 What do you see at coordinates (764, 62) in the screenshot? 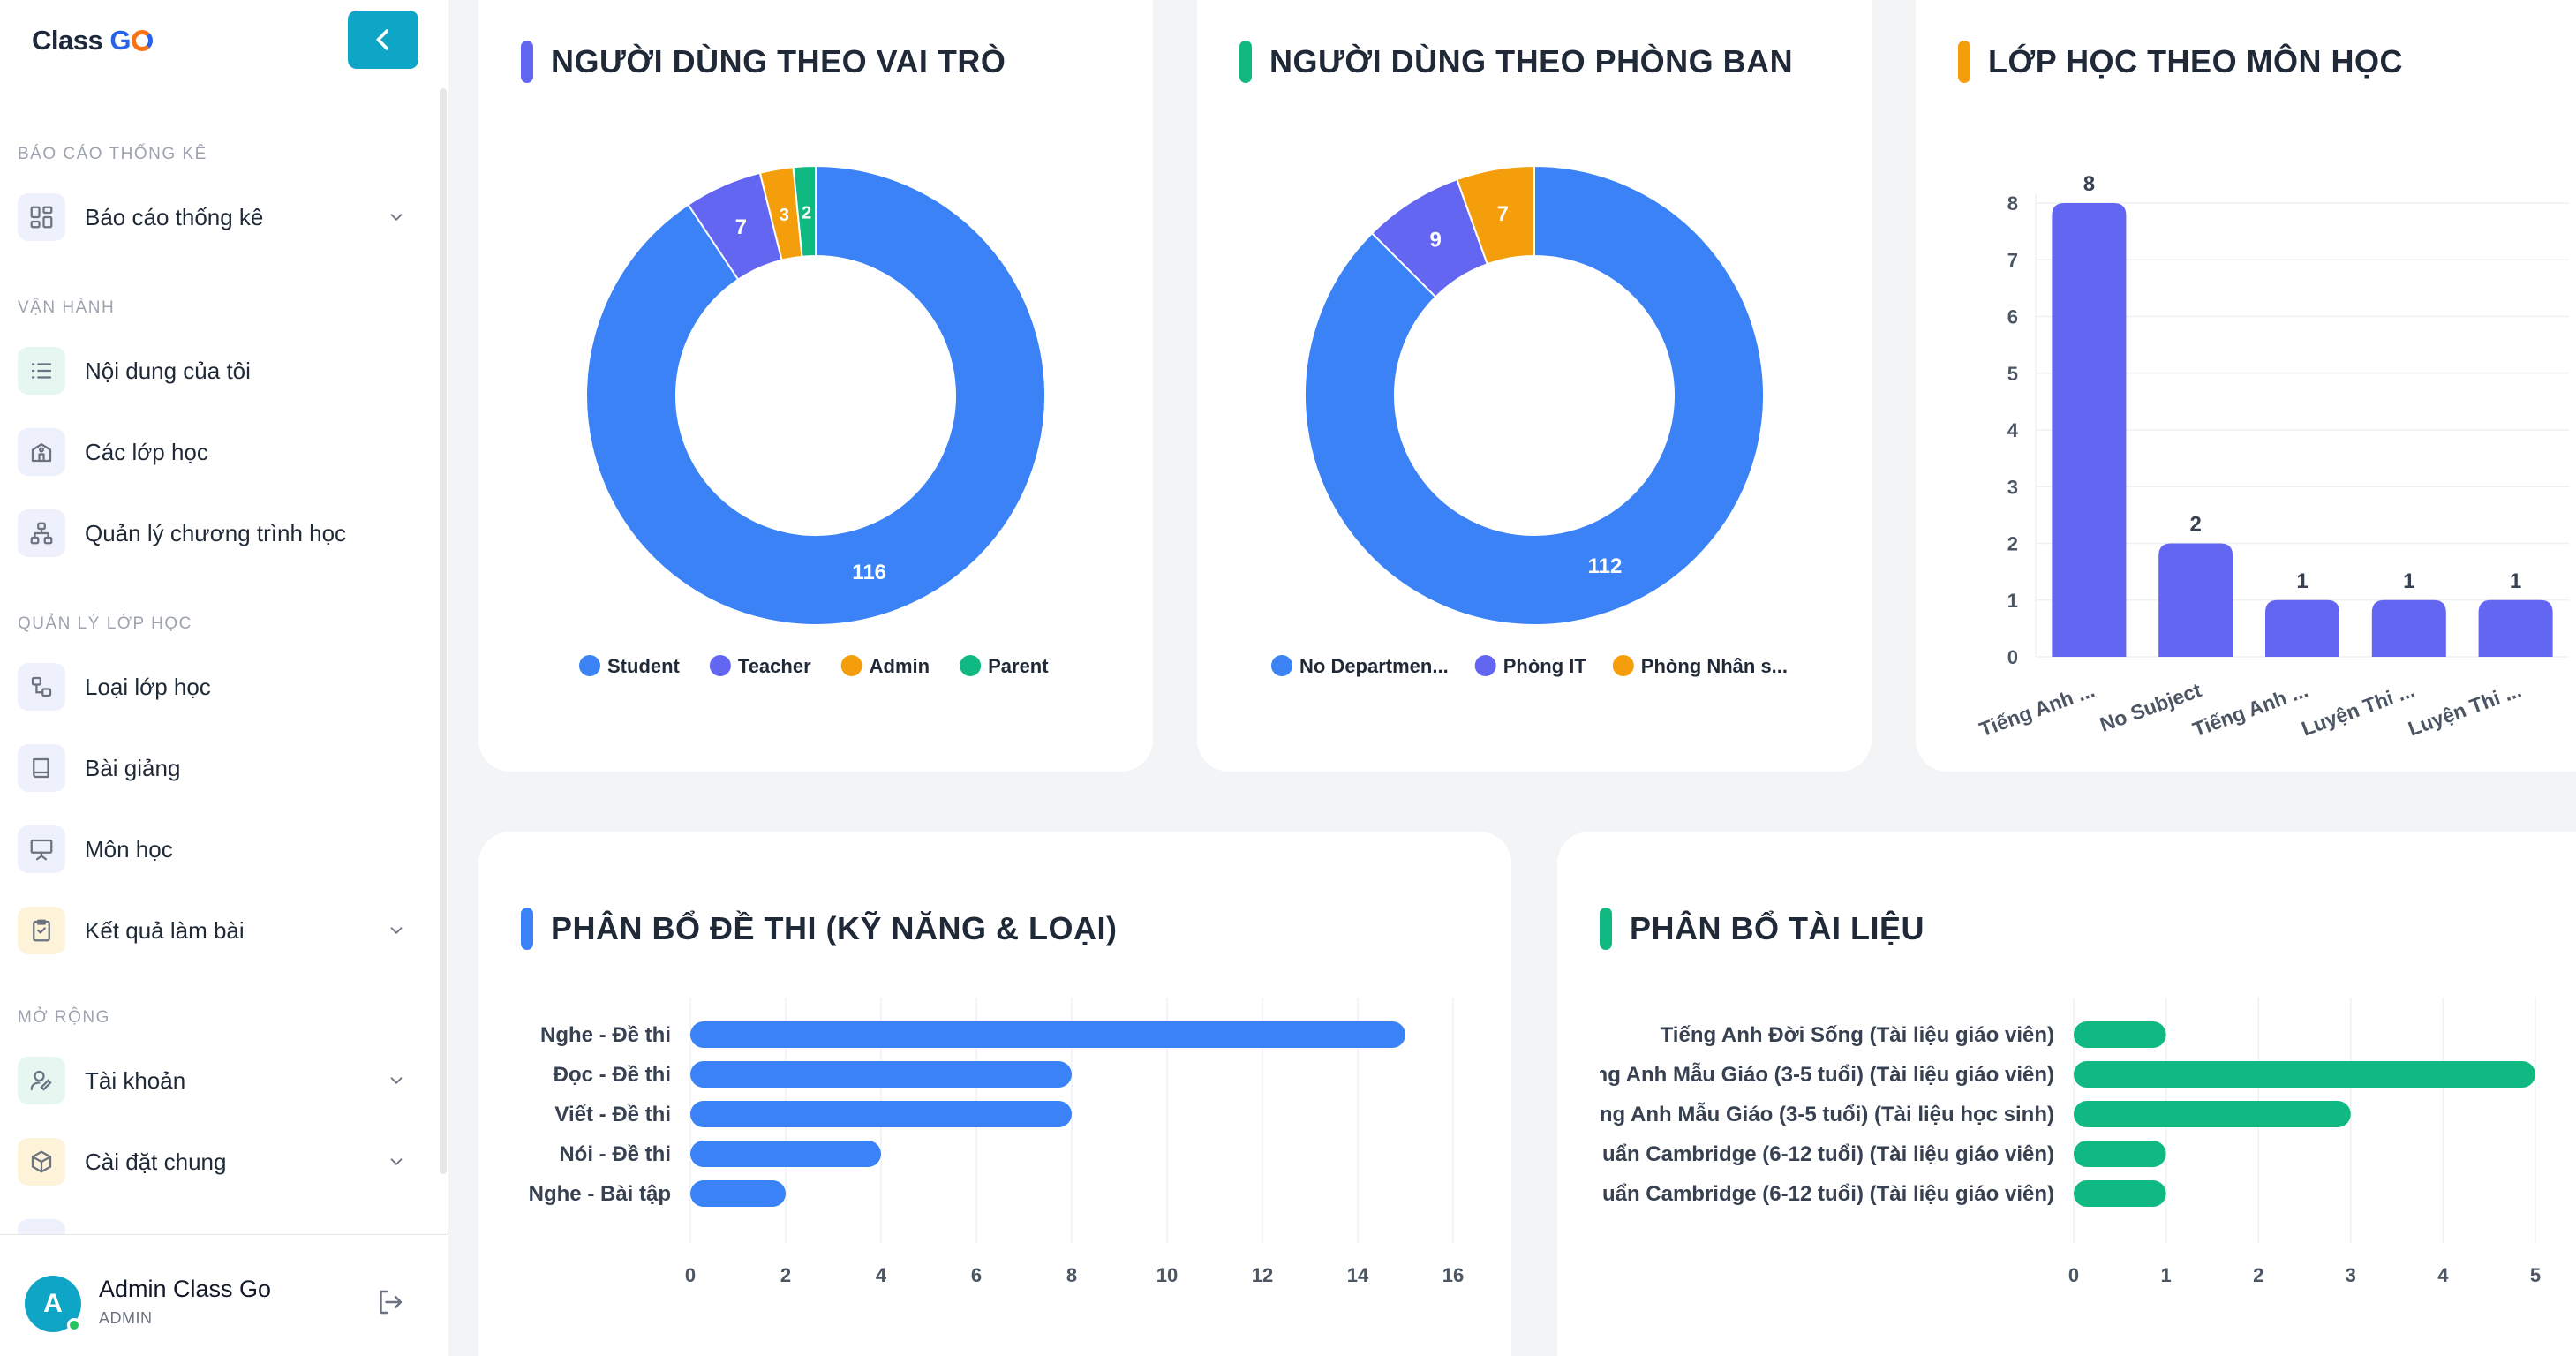
I see `card-title: NGƯỜI DÙNG THEO VAI TRÒ` at bounding box center [764, 62].